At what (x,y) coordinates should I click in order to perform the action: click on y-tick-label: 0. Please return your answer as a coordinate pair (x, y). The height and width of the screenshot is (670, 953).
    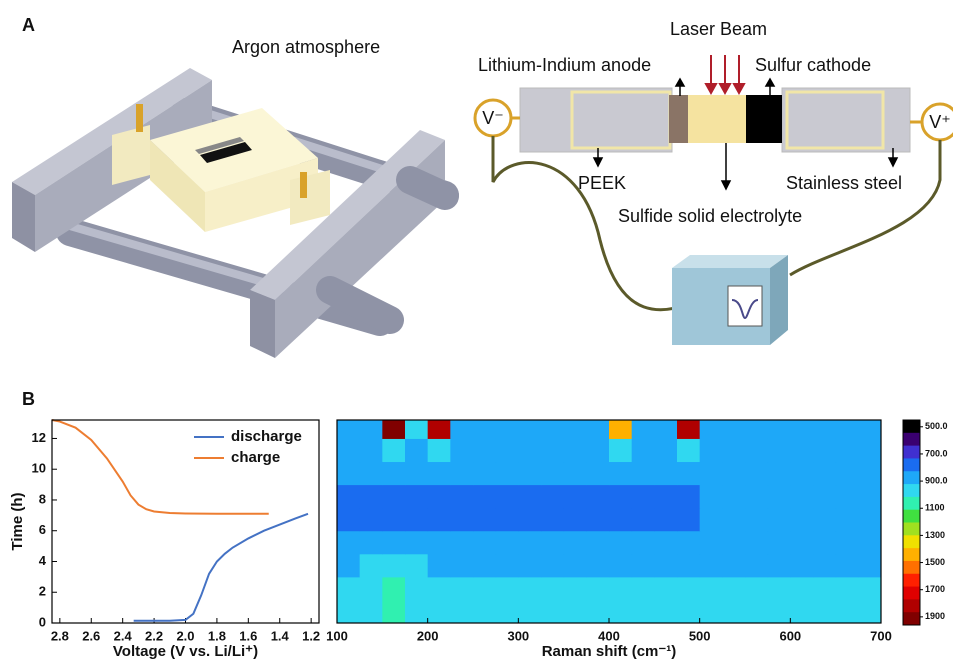
    Looking at the image, I should click on (42, 621).